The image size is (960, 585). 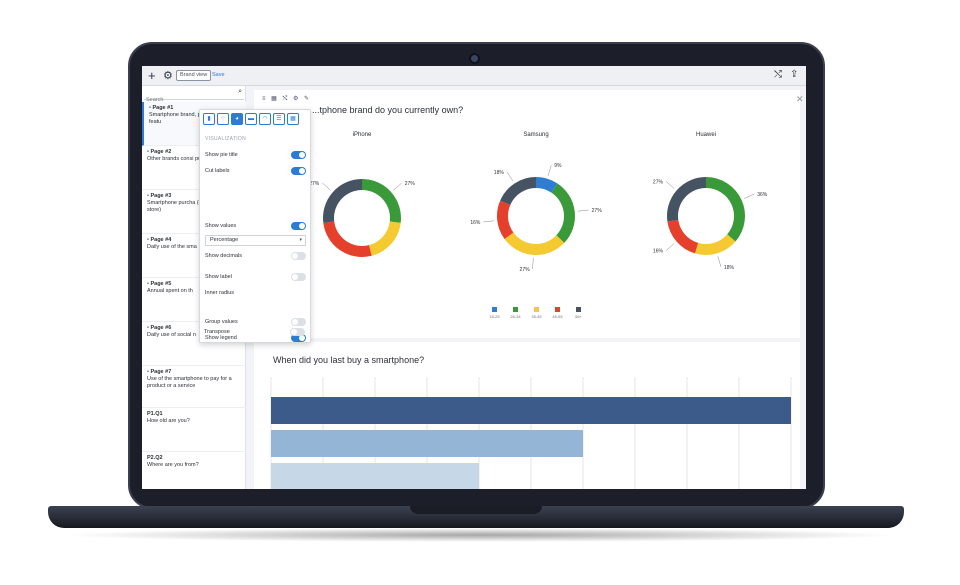 What do you see at coordinates (194, 256) in the screenshot?
I see `sidebar-item-page-4: Page #4 Daily use of the sma` at bounding box center [194, 256].